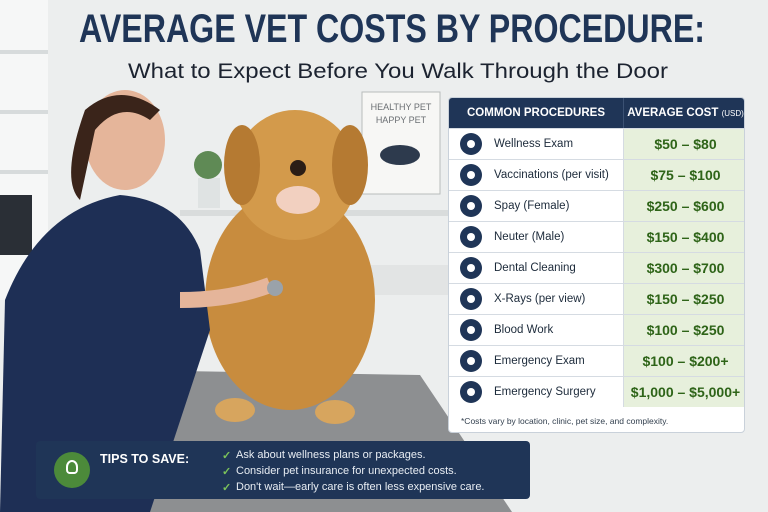 This screenshot has height=512, width=768. Describe the element at coordinates (401, 113) in the screenshot. I see `poster: HEALTHY PET HAPPY PET` at that location.